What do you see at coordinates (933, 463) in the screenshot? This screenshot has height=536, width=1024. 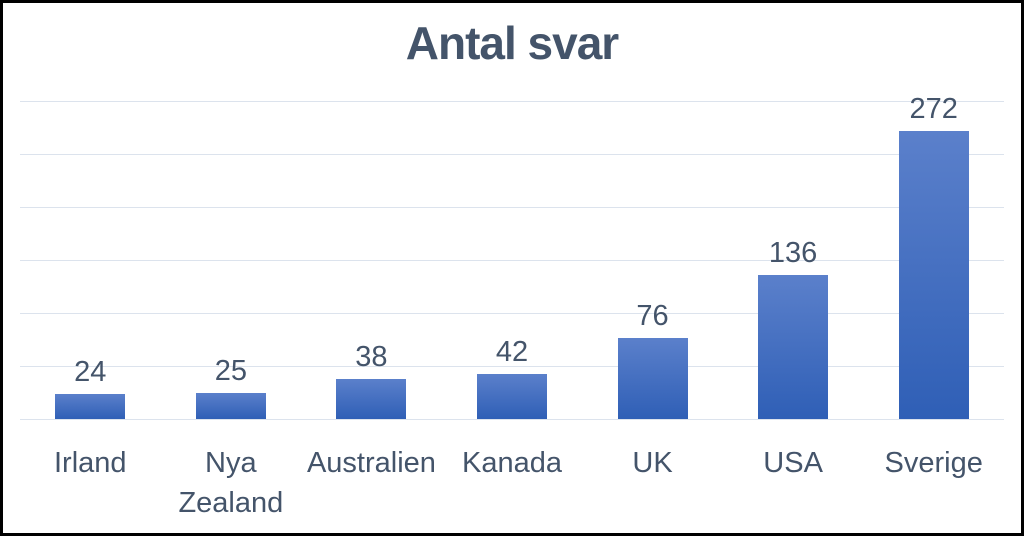 I see `category-label-sverige: Sverige` at bounding box center [933, 463].